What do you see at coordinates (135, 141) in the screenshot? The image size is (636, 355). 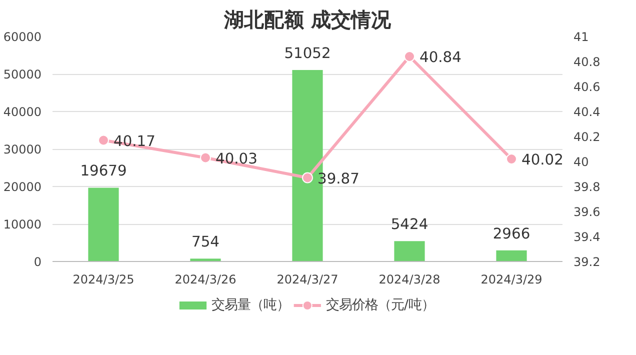 I see `data-label: 40.17` at bounding box center [135, 141].